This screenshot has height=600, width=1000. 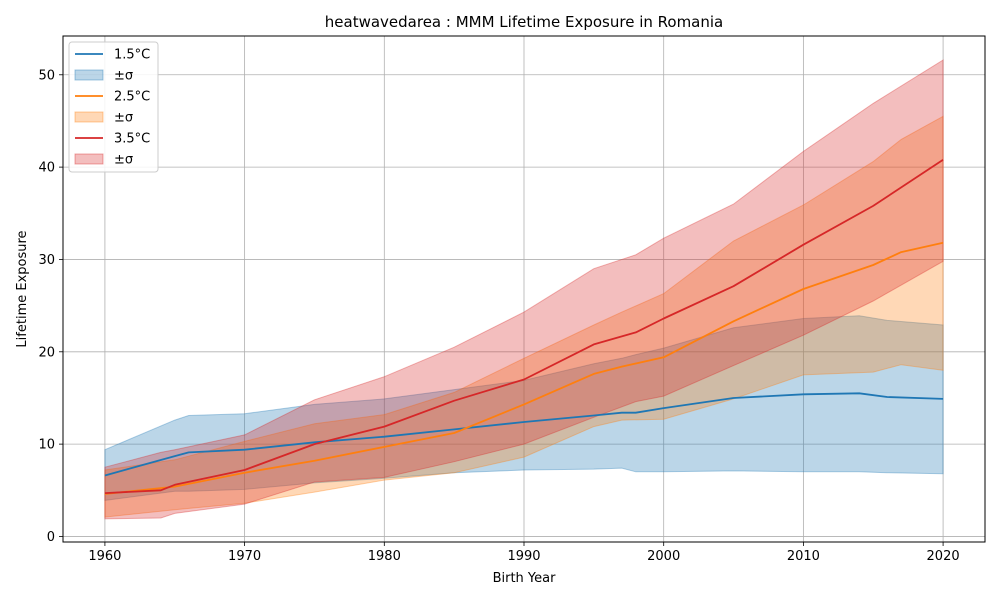 What do you see at coordinates (244, 556) in the screenshot?
I see `x-tick-label: 1970` at bounding box center [244, 556].